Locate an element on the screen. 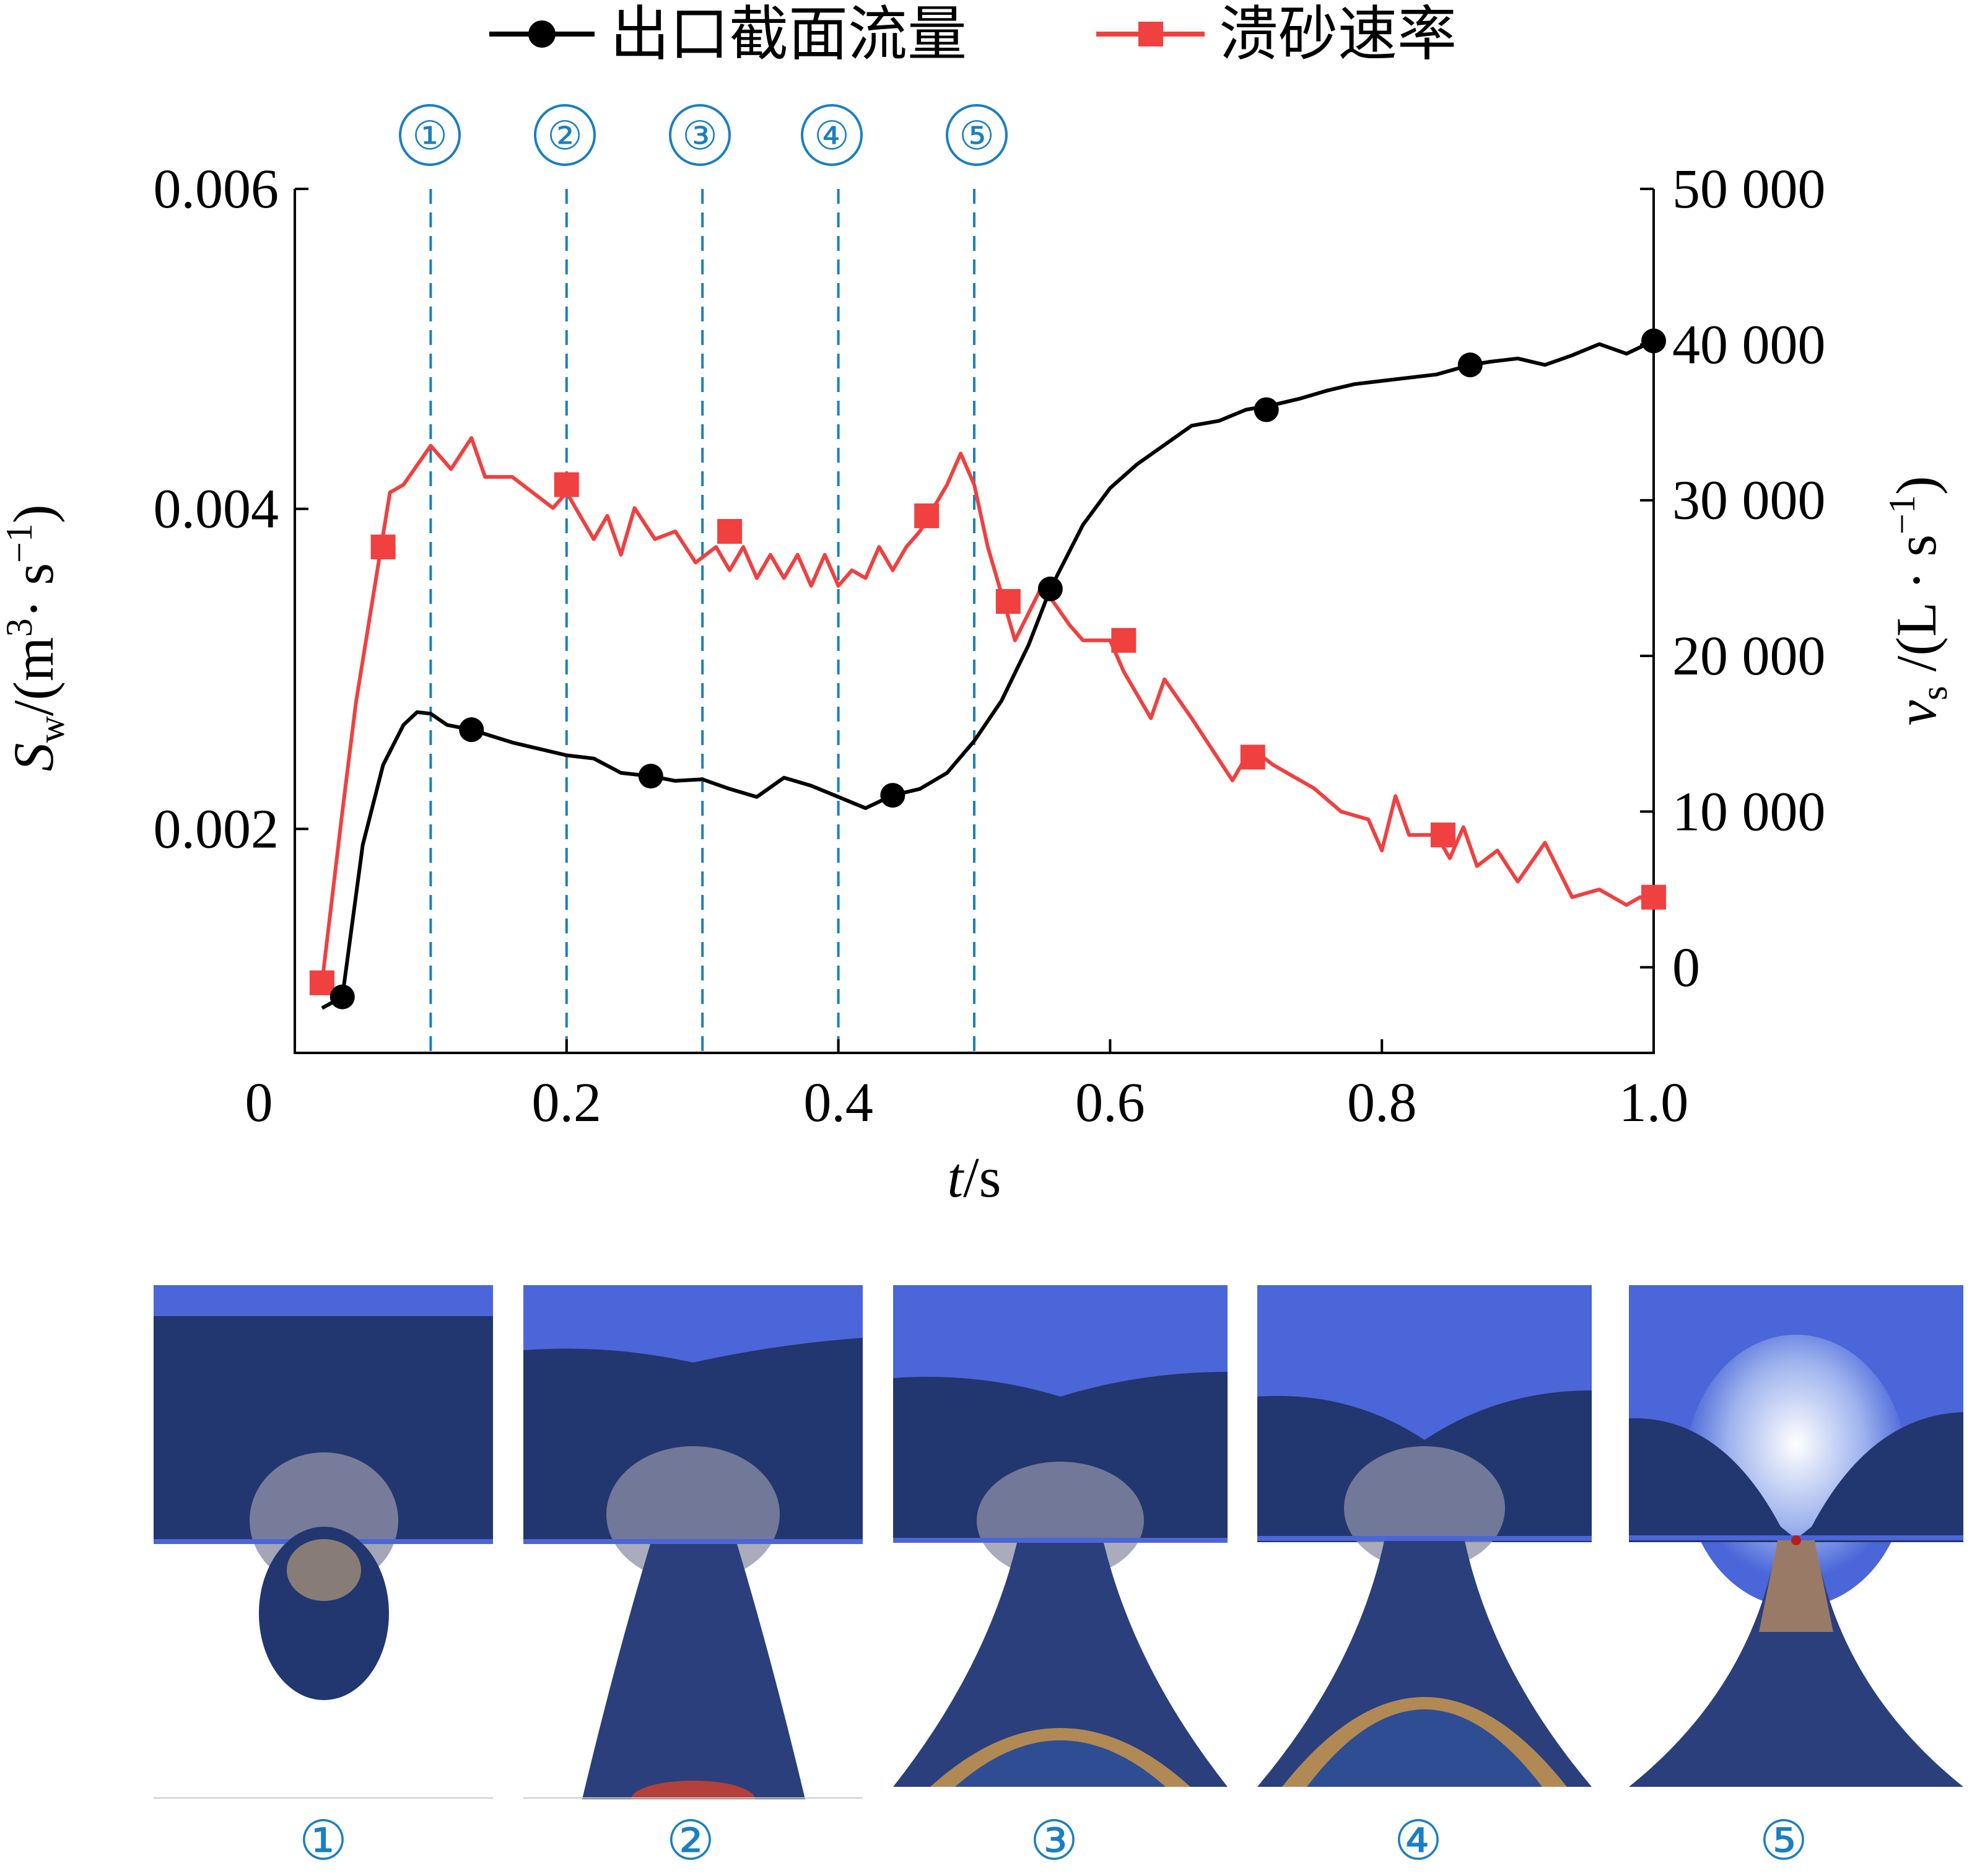 This screenshot has width=1972, height=1876. event-marker-label-1: ① is located at coordinates (429, 136).